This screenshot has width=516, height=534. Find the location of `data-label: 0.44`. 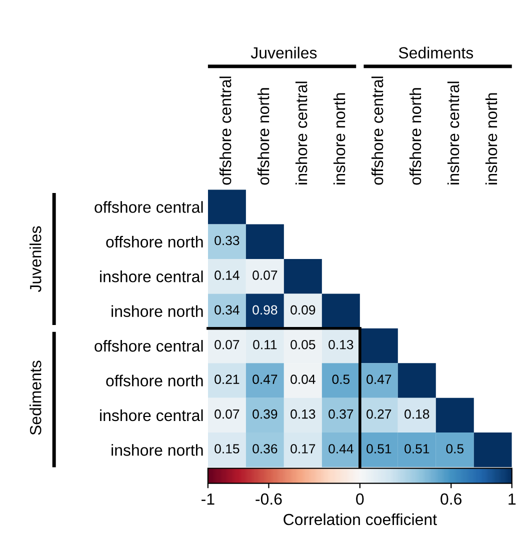

data-label: 0.44 is located at coordinates (341, 449).